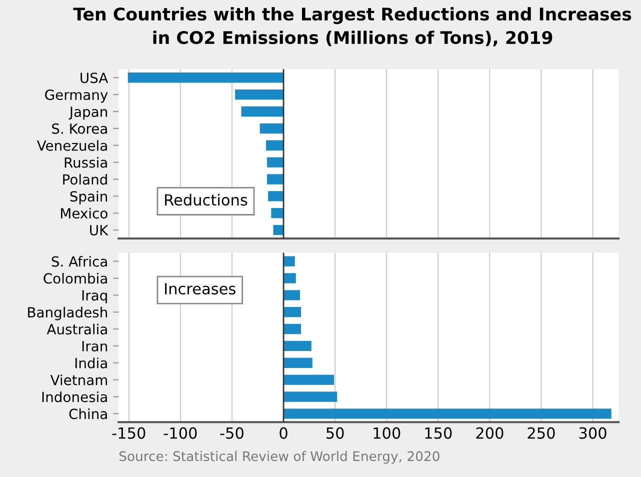  I want to click on y-tick-label: Iran, so click(94, 346).